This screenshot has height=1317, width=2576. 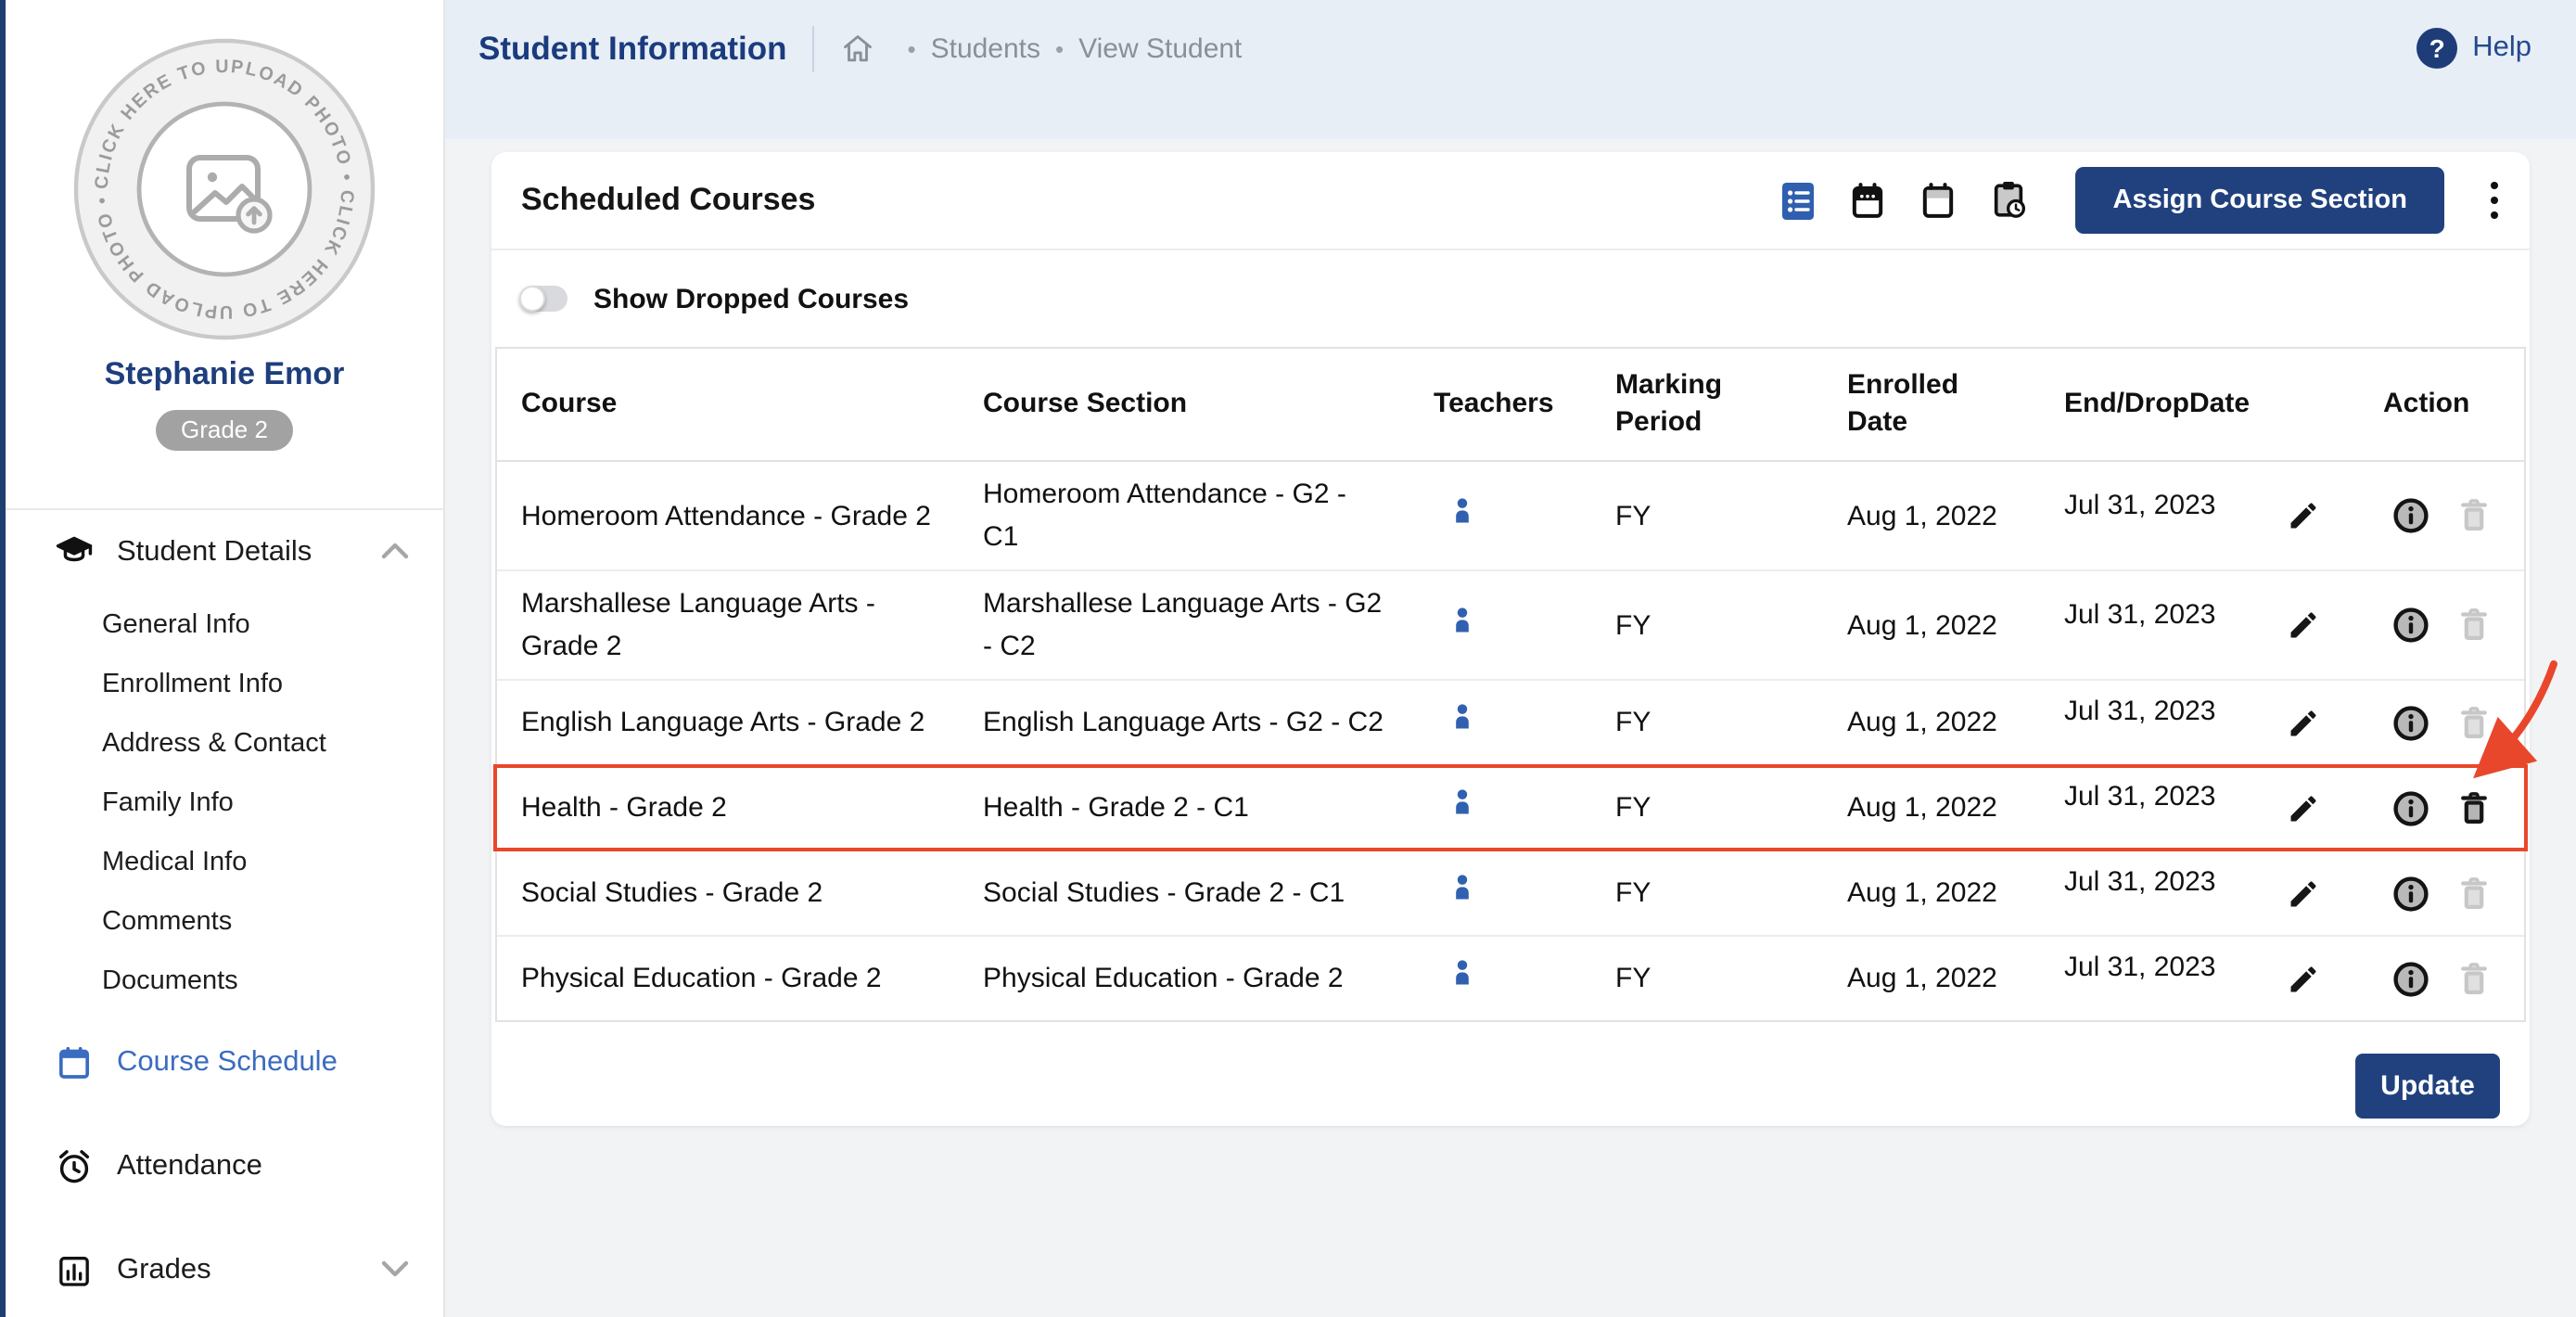 I want to click on sidebar-subitem-family-info: Family Info, so click(x=168, y=803).